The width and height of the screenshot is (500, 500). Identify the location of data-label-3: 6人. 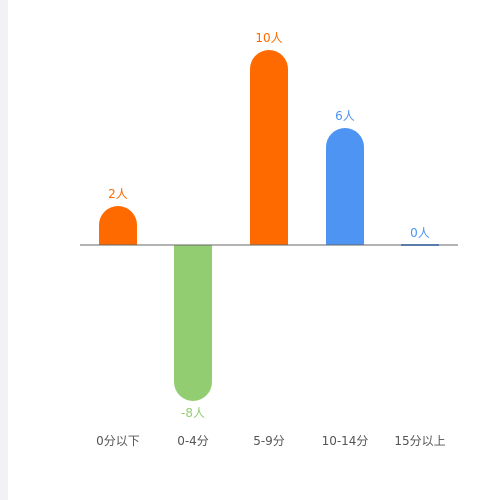
(345, 116).